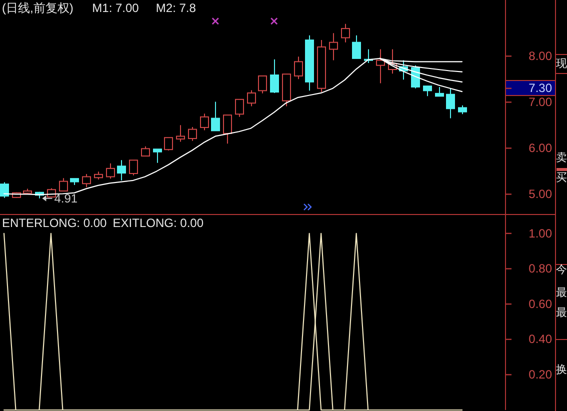  Describe the element at coordinates (540, 55) in the screenshot. I see `y-tick-label: 8.00` at that location.